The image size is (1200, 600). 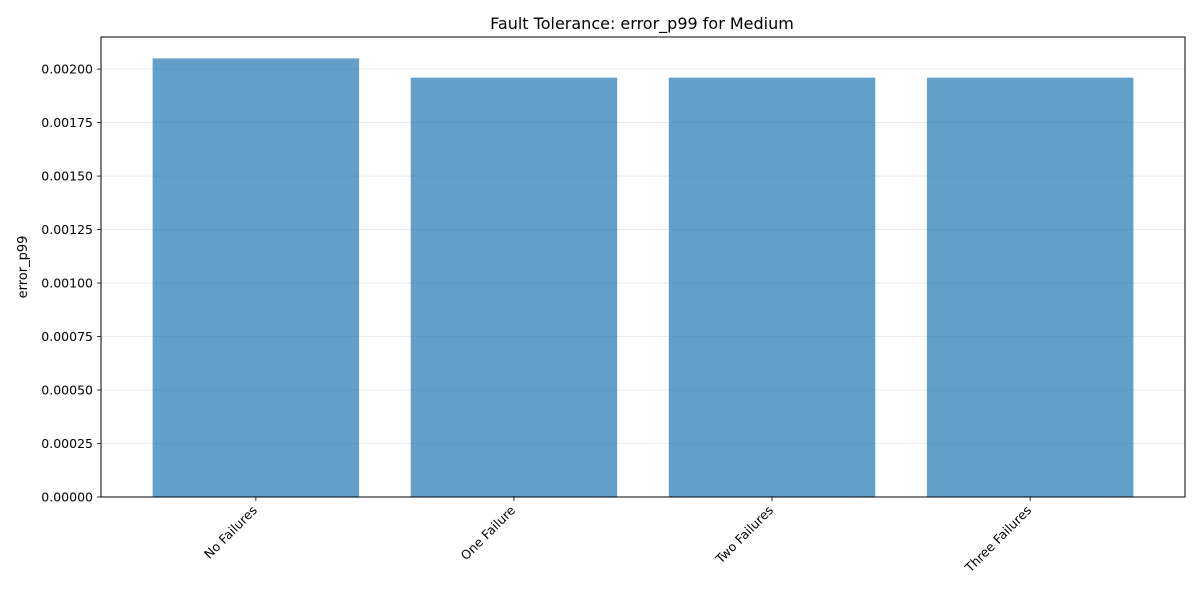 I want to click on y-tick-label: 0.00025, so click(x=67, y=443).